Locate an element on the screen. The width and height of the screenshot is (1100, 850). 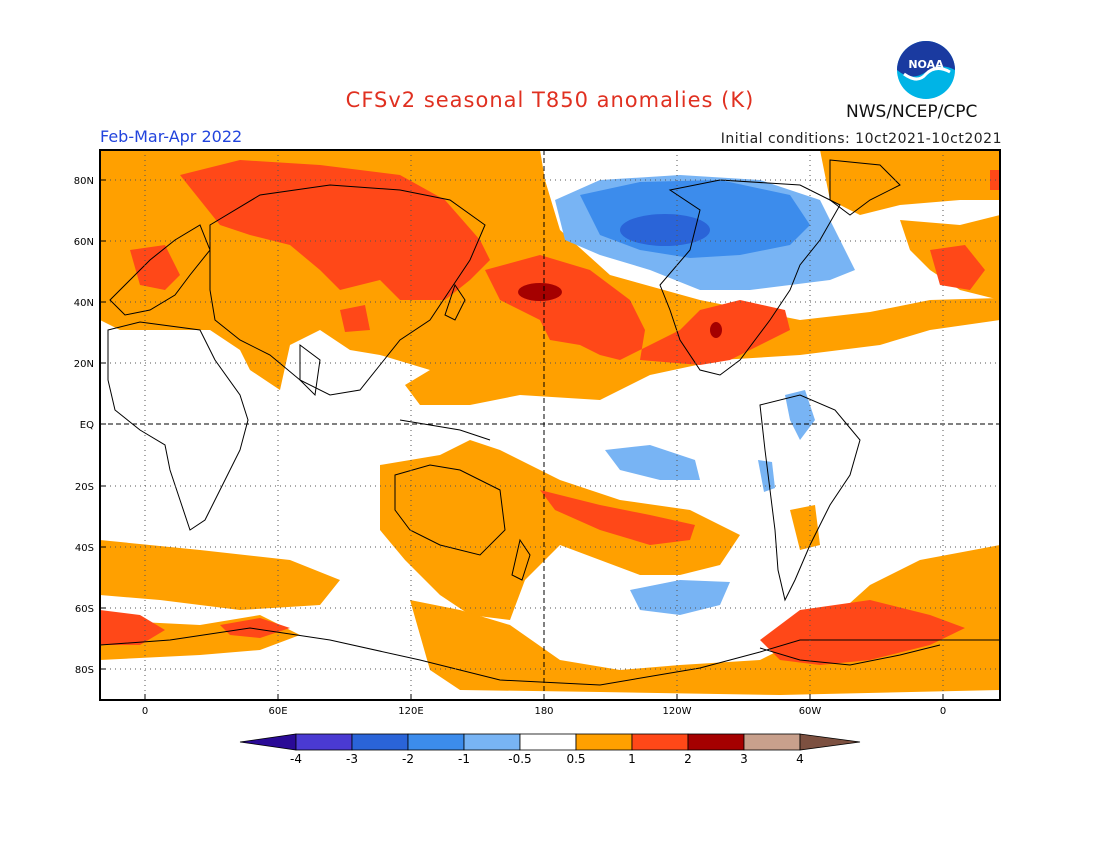
lat-label: 60S is located at coordinates (84, 609).